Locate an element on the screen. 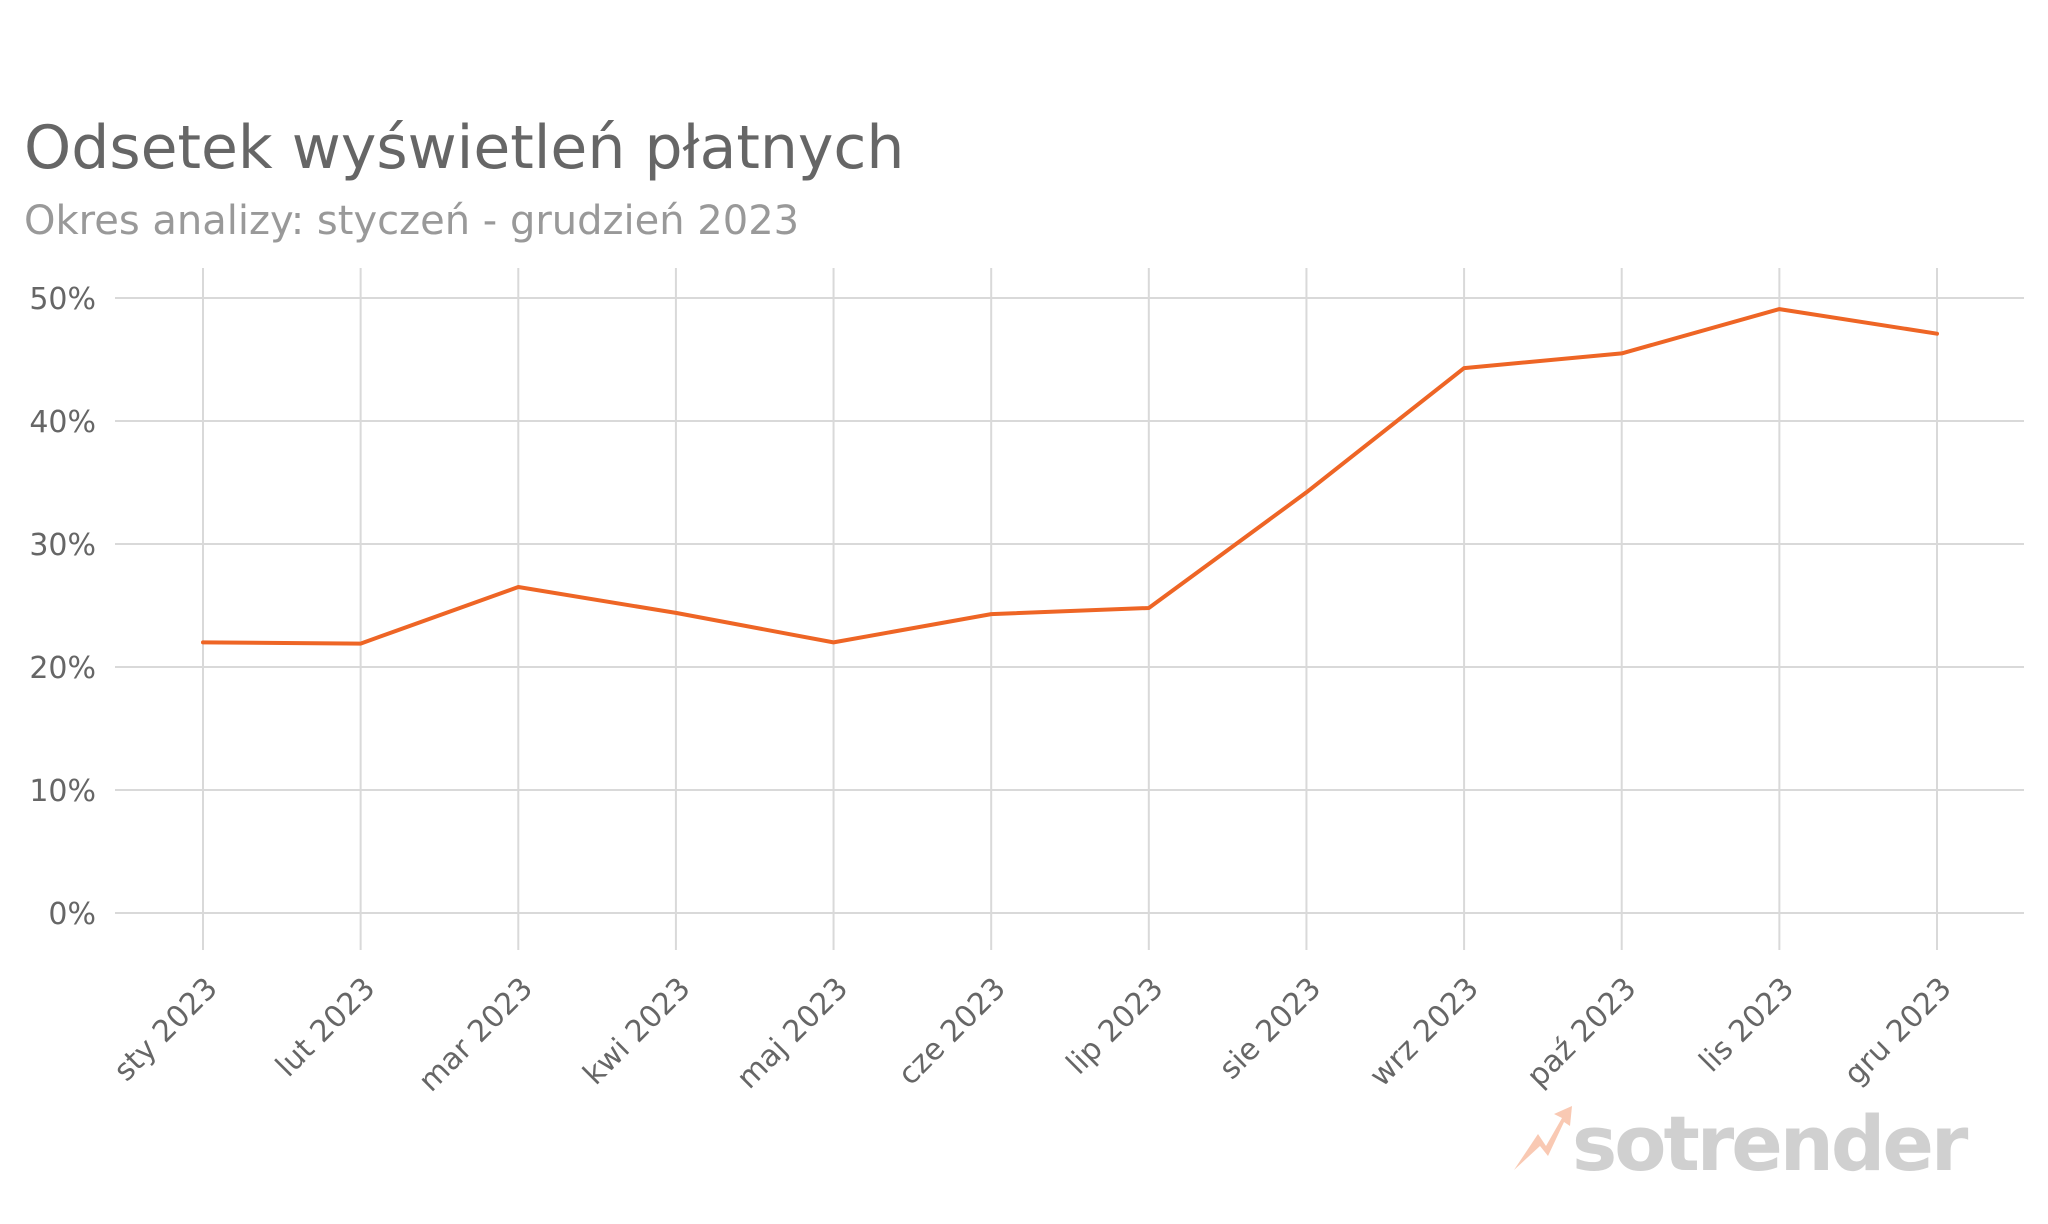  x-tick-label: lut 2023 is located at coordinates (325, 1027).